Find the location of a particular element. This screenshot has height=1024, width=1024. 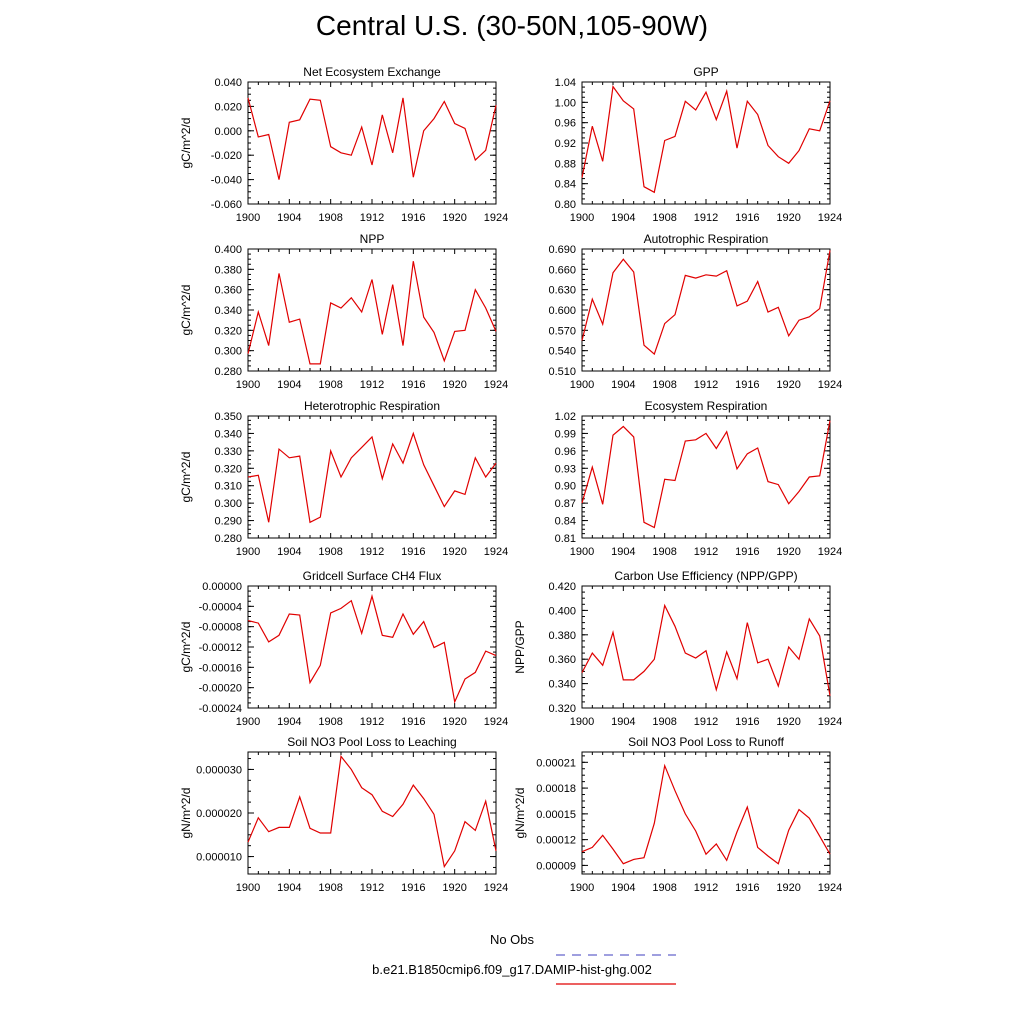

y-tick-label: 0.00021 is located at coordinates (556, 763).